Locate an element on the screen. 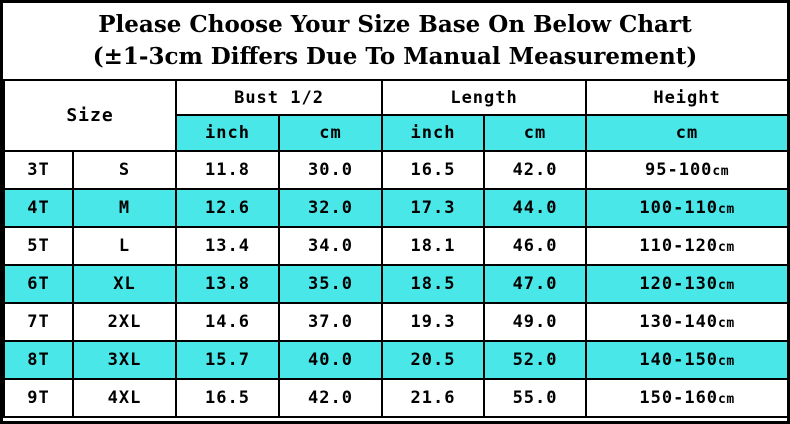 The width and height of the screenshot is (790, 424). table-cell: 18.5 is located at coordinates (433, 284).